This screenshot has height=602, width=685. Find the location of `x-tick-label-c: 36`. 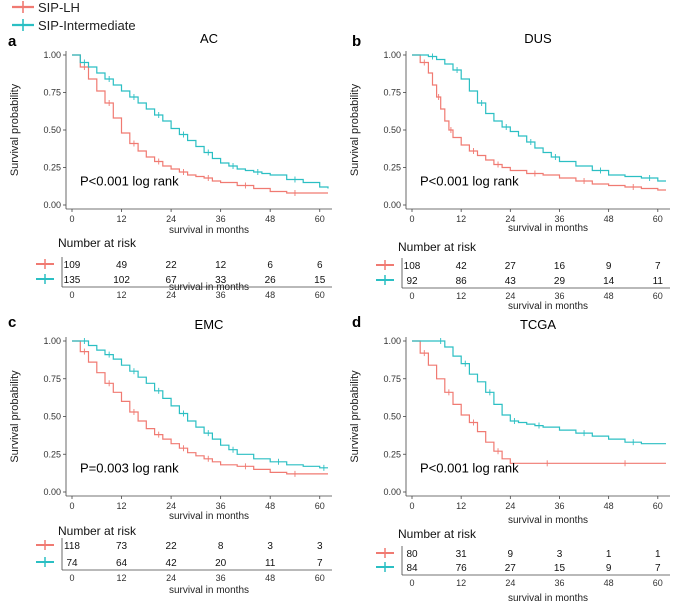

x-tick-label-c: 36 is located at coordinates (221, 506).